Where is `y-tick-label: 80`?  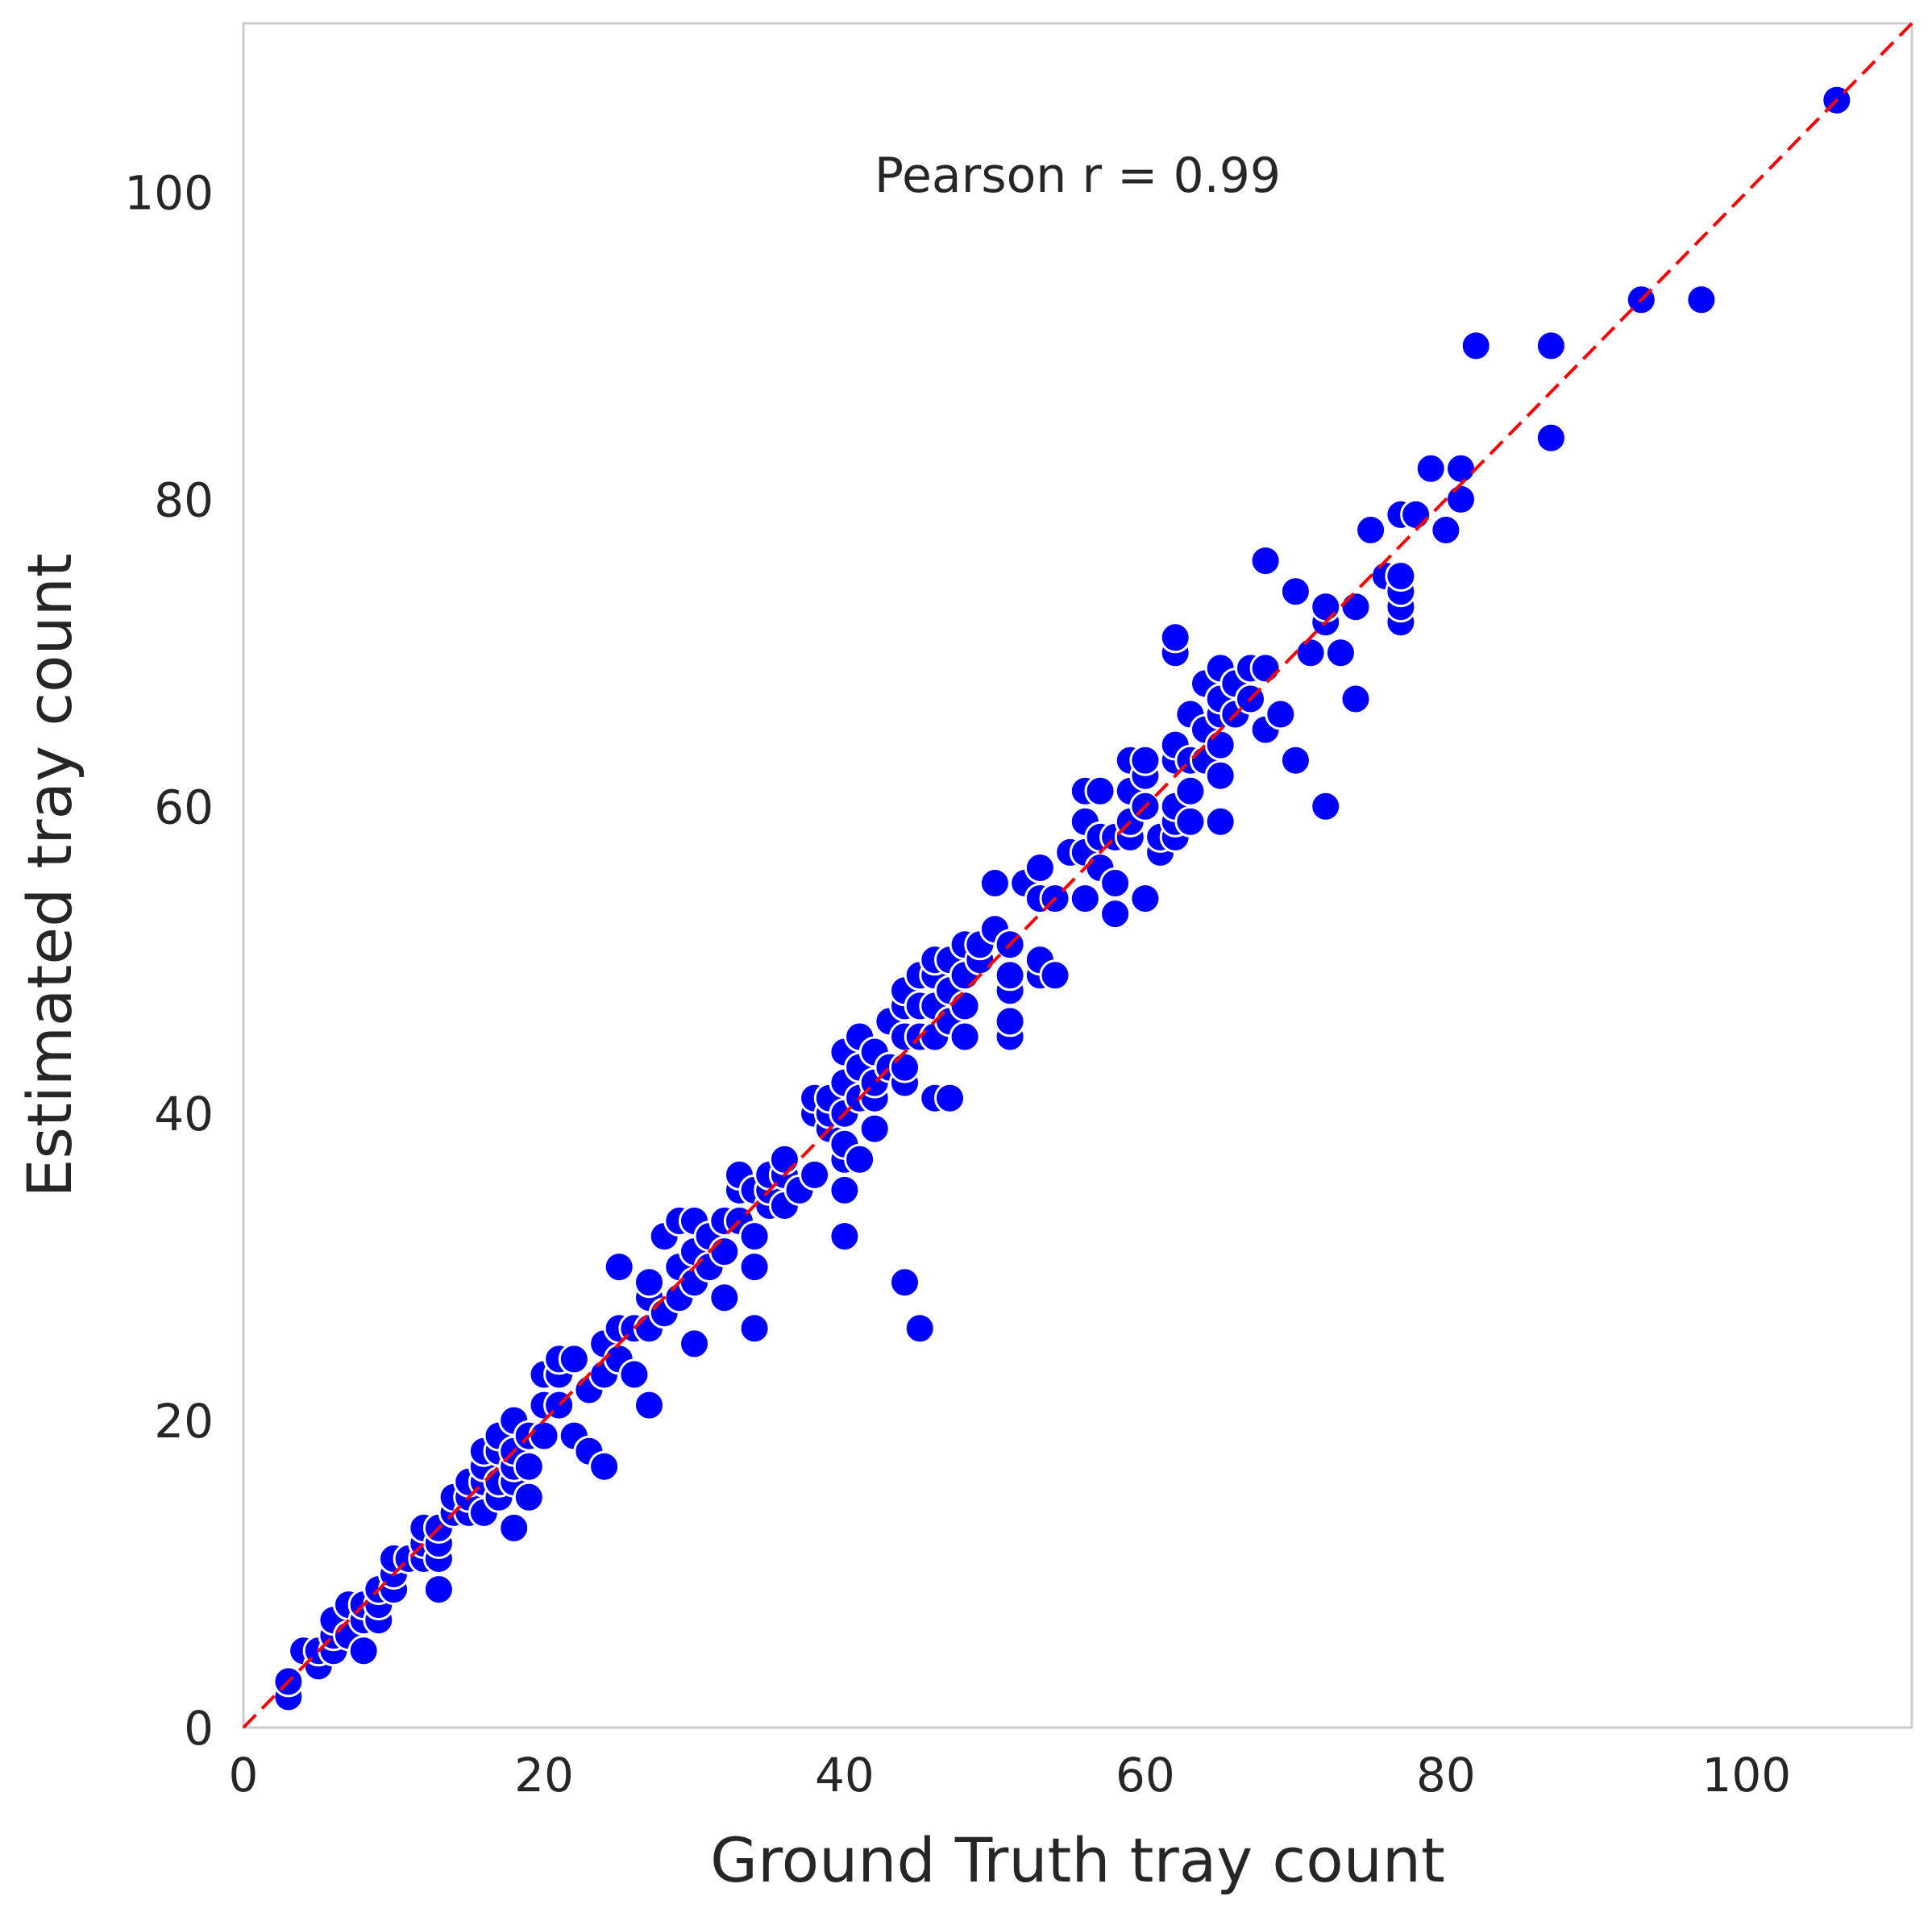
y-tick-label: 80 is located at coordinates (184, 500).